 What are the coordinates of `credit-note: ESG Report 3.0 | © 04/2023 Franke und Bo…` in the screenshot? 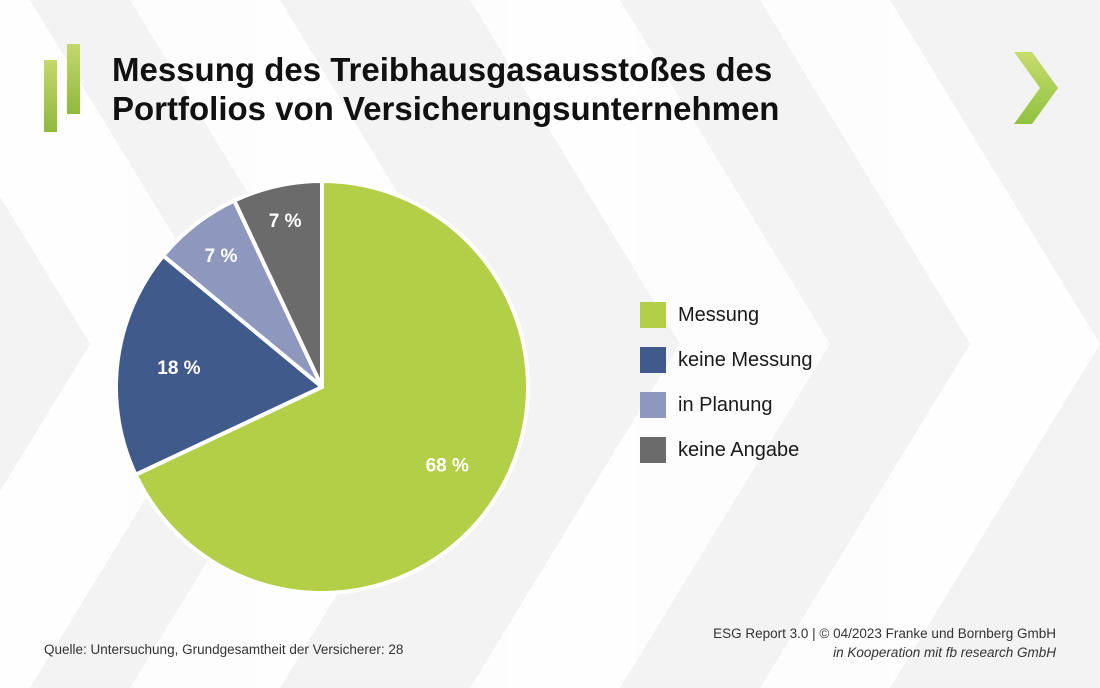 It's located at (884, 643).